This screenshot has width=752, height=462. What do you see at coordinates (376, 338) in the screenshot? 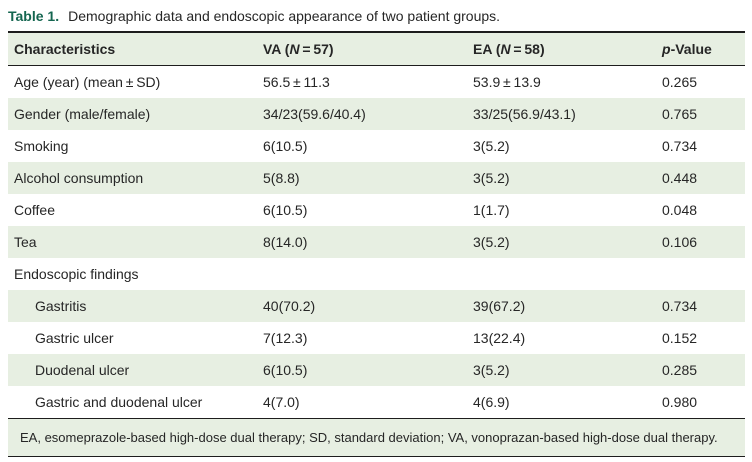
I see `table-row: Gastric ulcer 7(12.3) 13(22.4) 0.152` at bounding box center [376, 338].